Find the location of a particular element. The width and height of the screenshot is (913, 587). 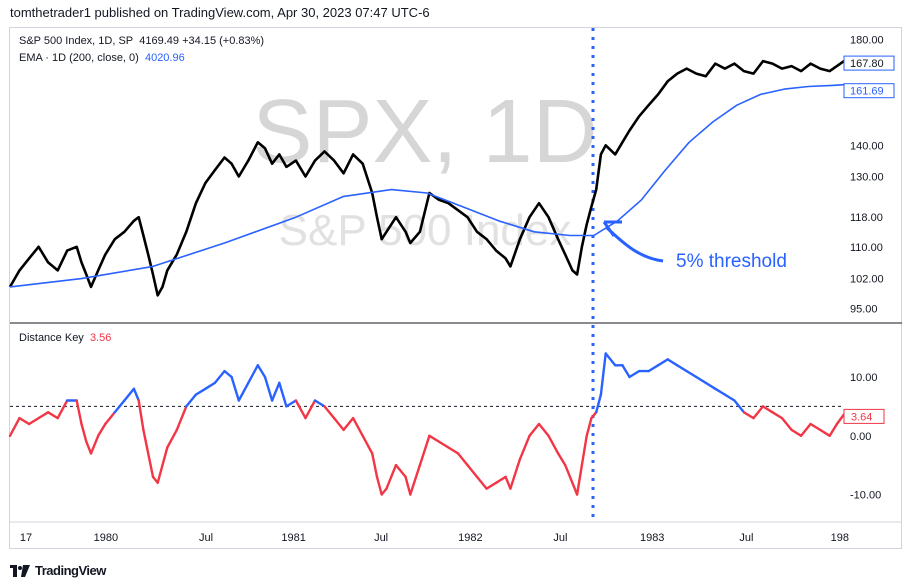

annotation-arrow is located at coordinates (634, 244).